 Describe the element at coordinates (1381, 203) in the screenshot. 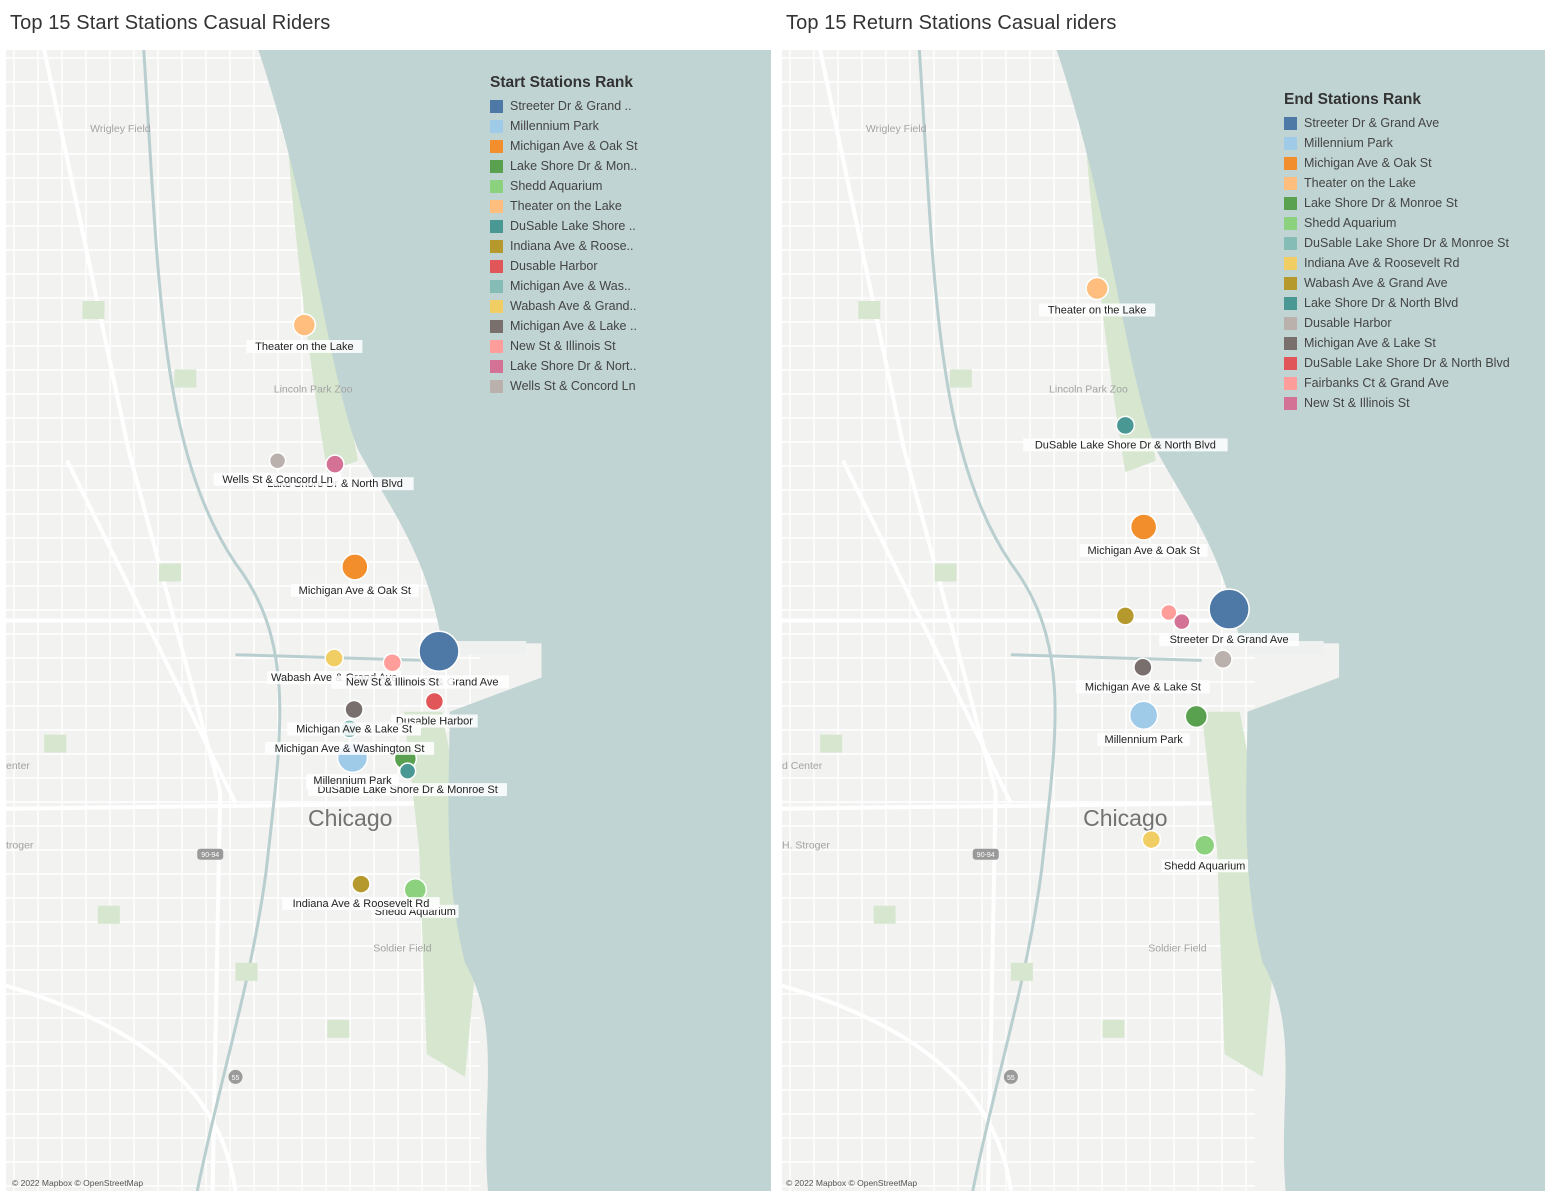

I see `legend-label: Lake Shore Dr & Monroe St` at that location.